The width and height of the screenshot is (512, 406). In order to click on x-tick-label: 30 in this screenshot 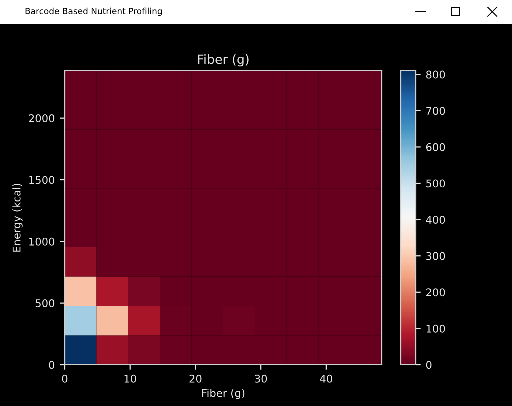, I will do `click(261, 378)`.